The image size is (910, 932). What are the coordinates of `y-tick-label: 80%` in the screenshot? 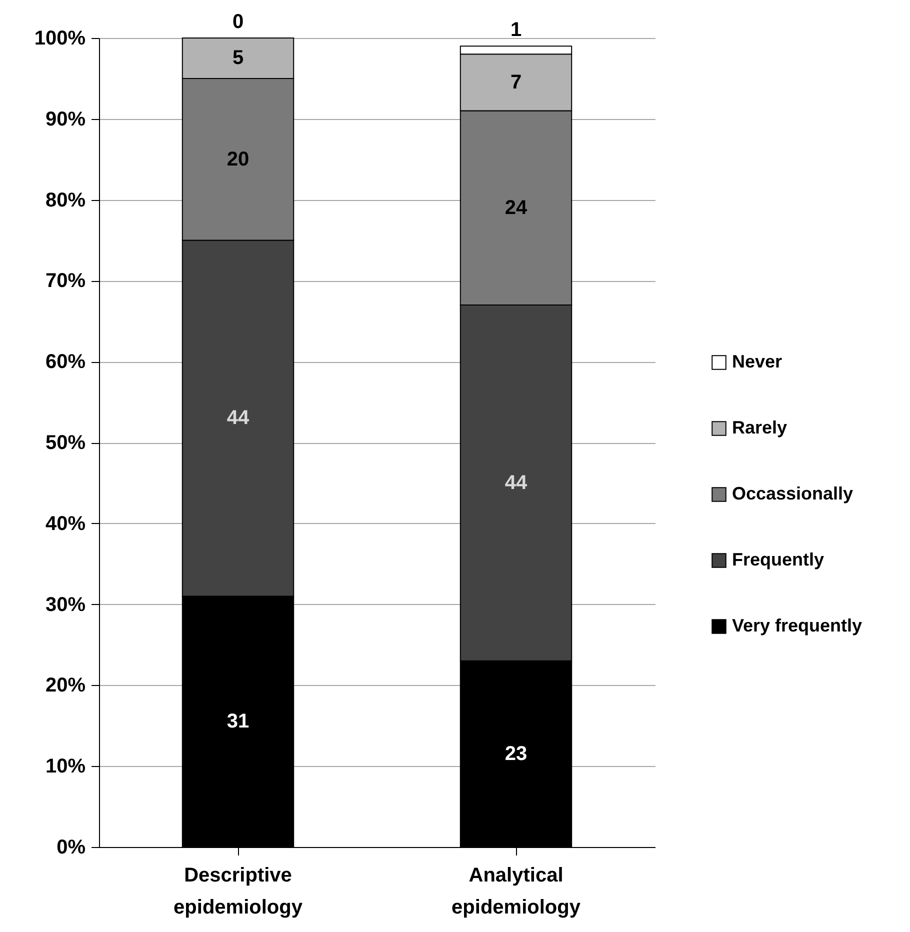 It's located at (65, 200).